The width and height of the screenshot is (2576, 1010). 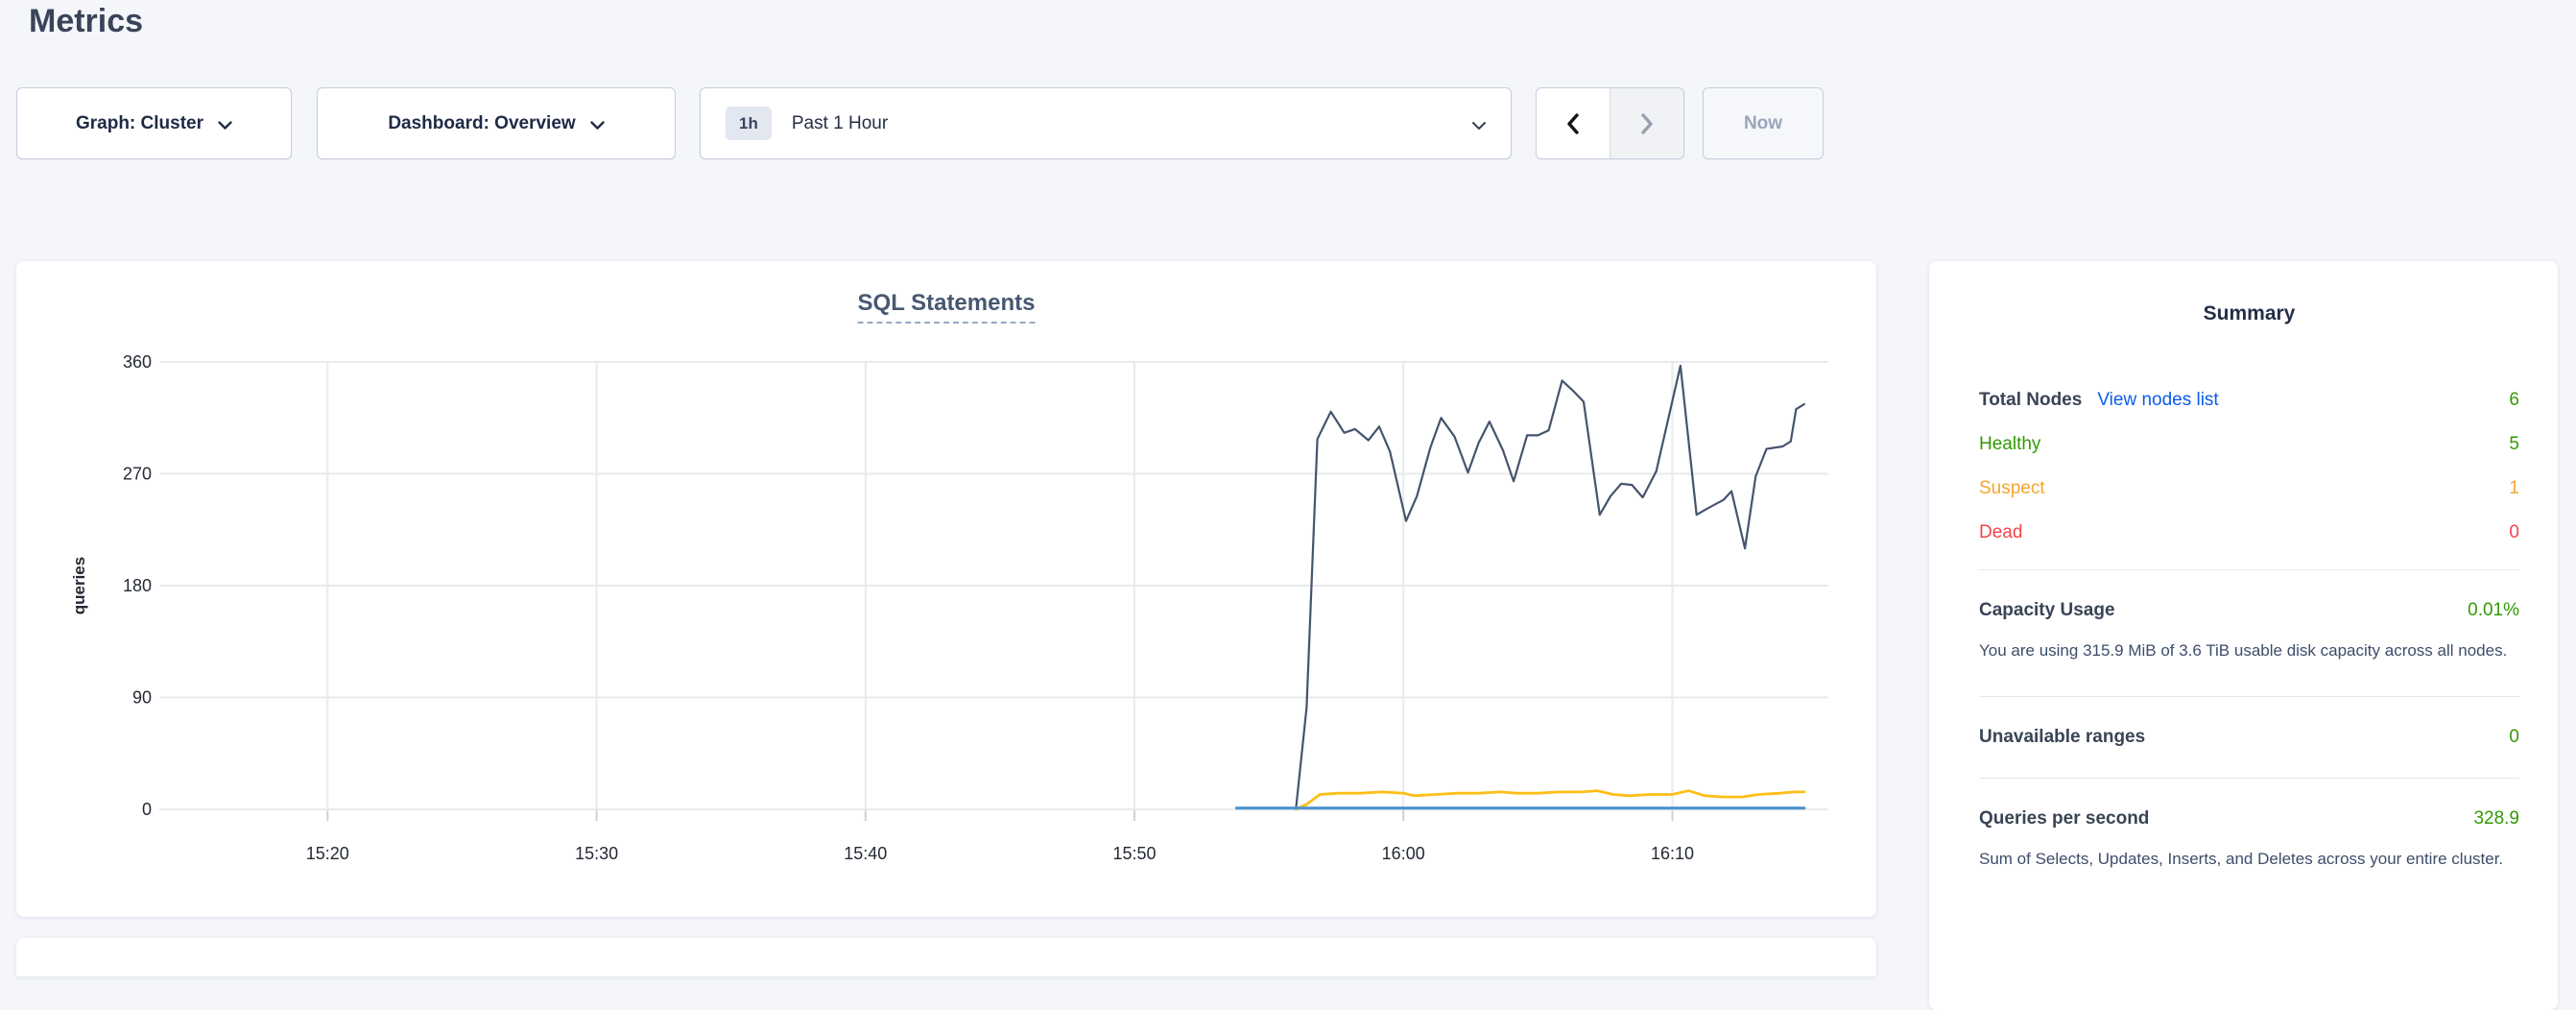 I want to click on total-nodes-row: Total Nodes View nodes list 6, so click(x=2249, y=400).